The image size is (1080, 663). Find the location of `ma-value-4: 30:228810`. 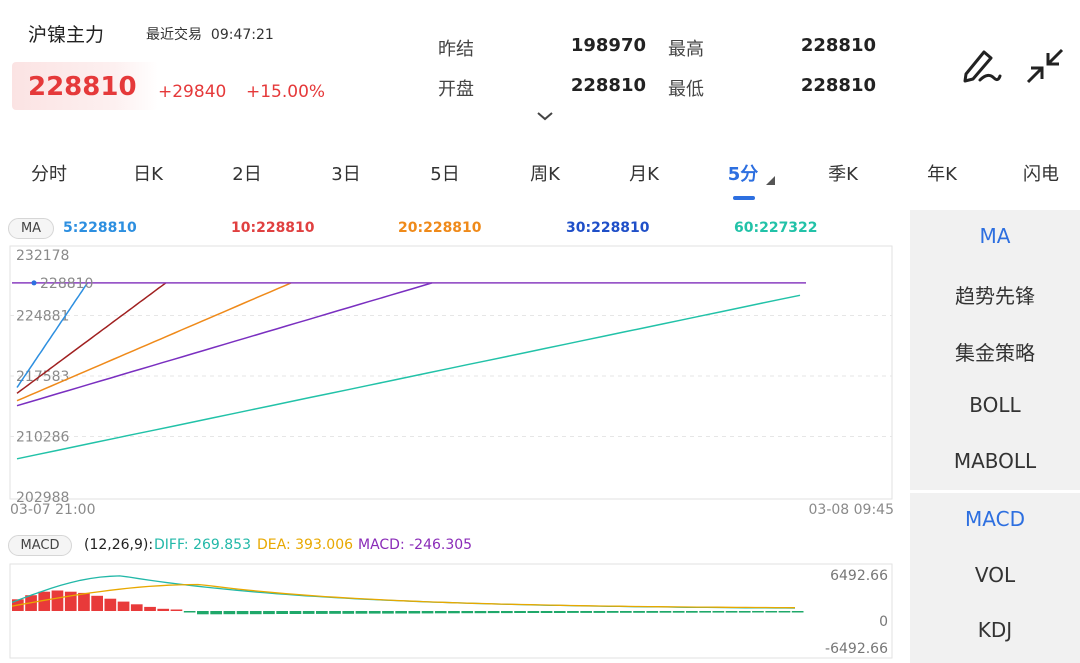

ma-value-4: 30:228810 is located at coordinates (608, 228).